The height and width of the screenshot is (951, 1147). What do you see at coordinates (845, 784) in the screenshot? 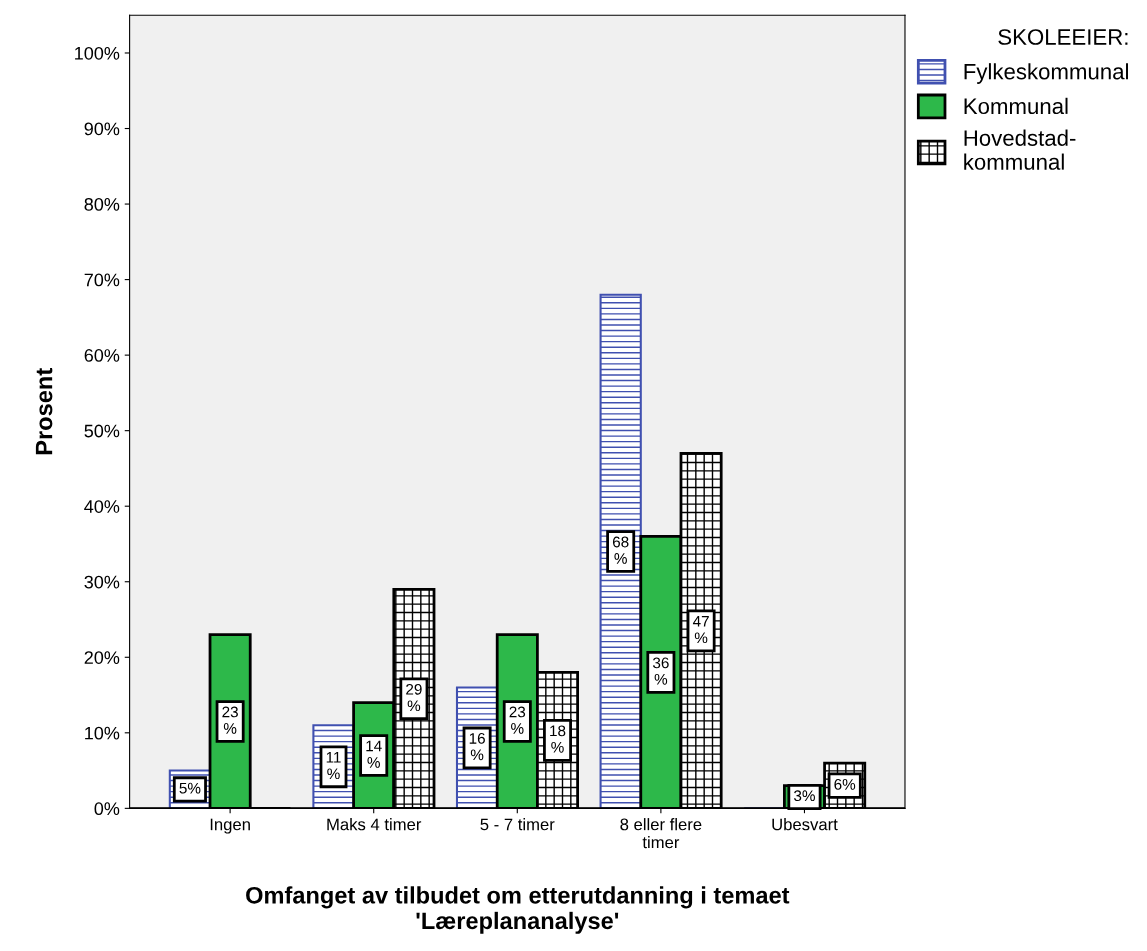
I see `data-label: 6%` at bounding box center [845, 784].